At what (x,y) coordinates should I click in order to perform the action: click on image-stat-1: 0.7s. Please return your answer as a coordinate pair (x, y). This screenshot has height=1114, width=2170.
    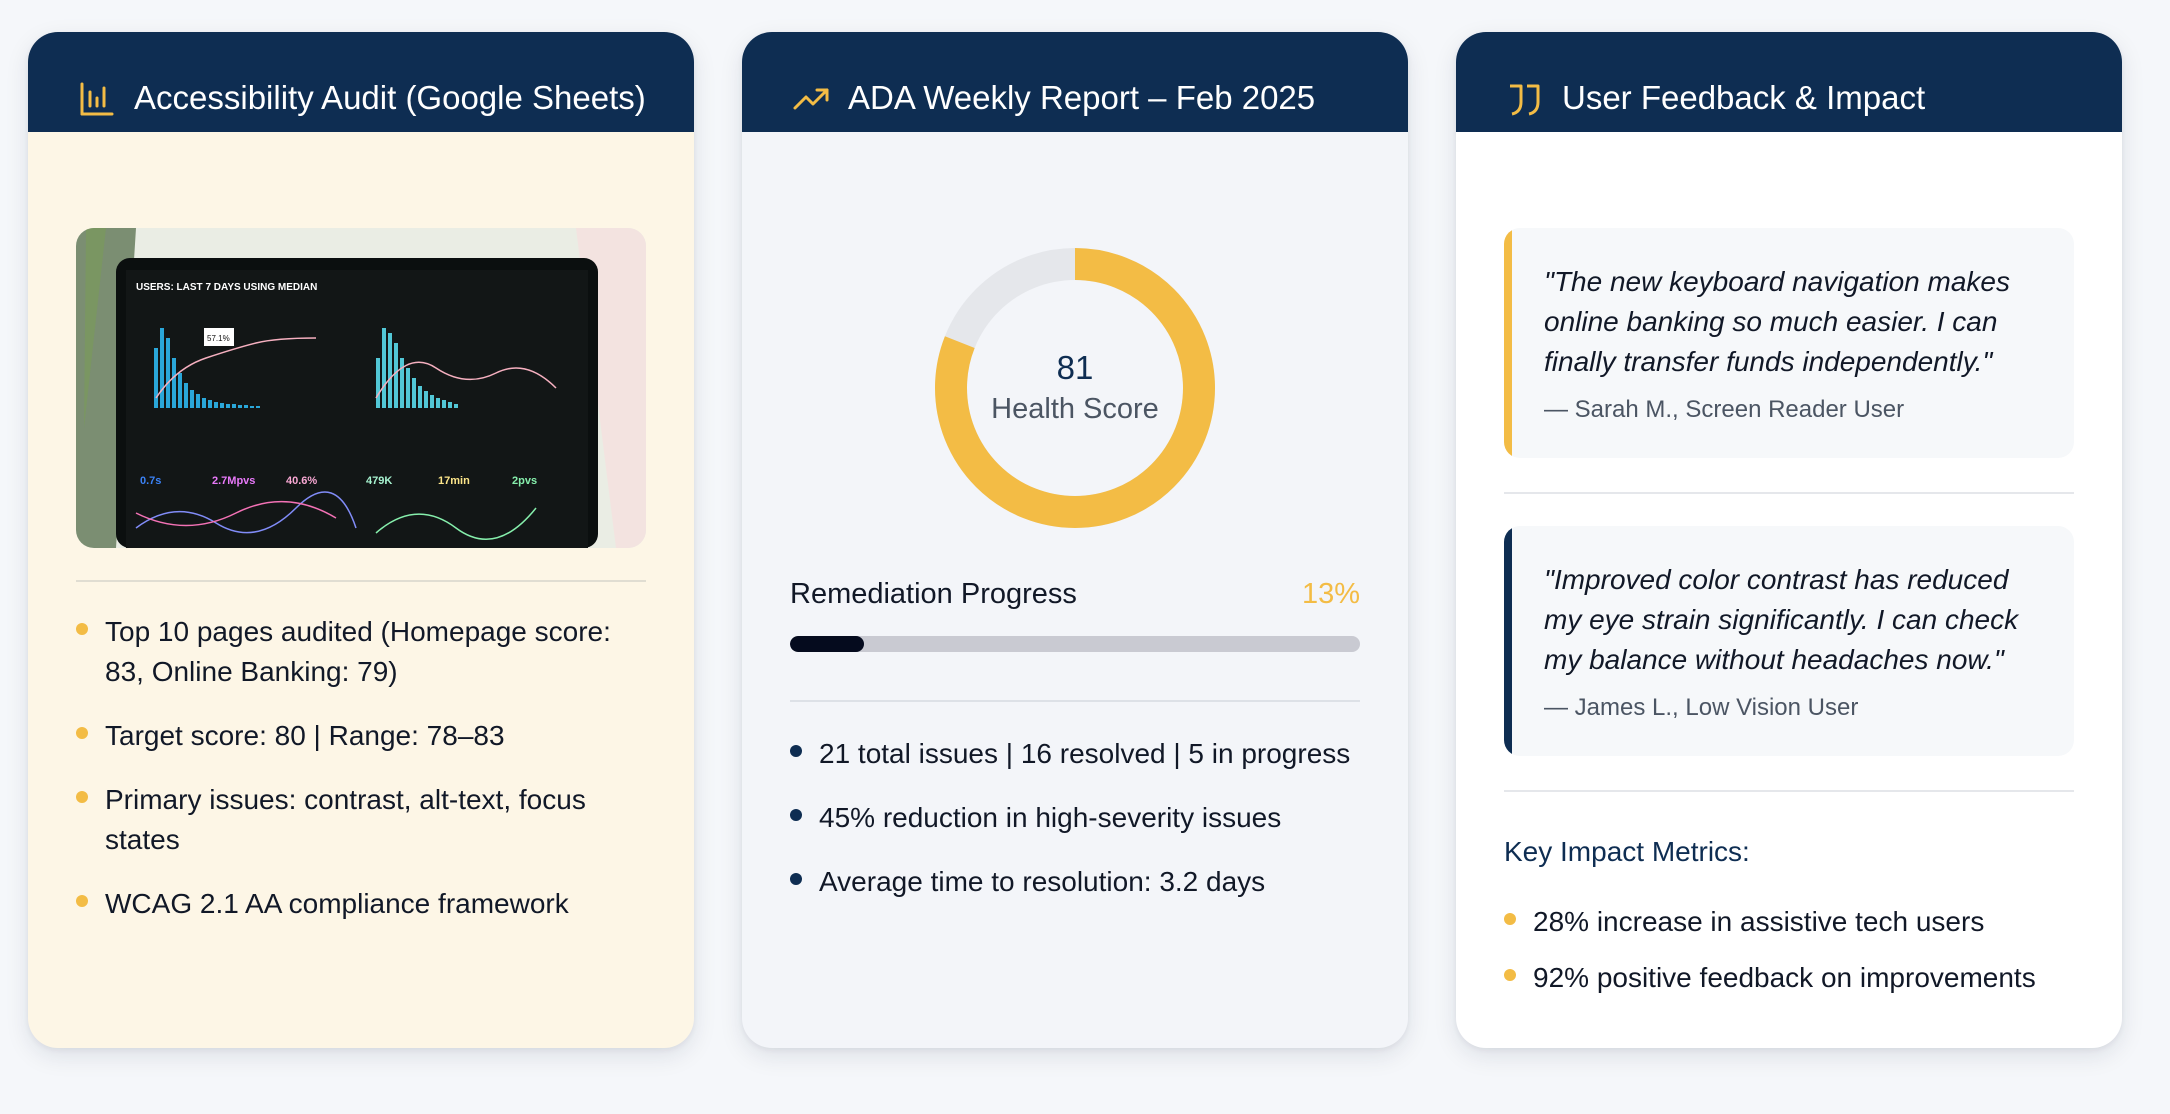
    Looking at the image, I should click on (150, 481).